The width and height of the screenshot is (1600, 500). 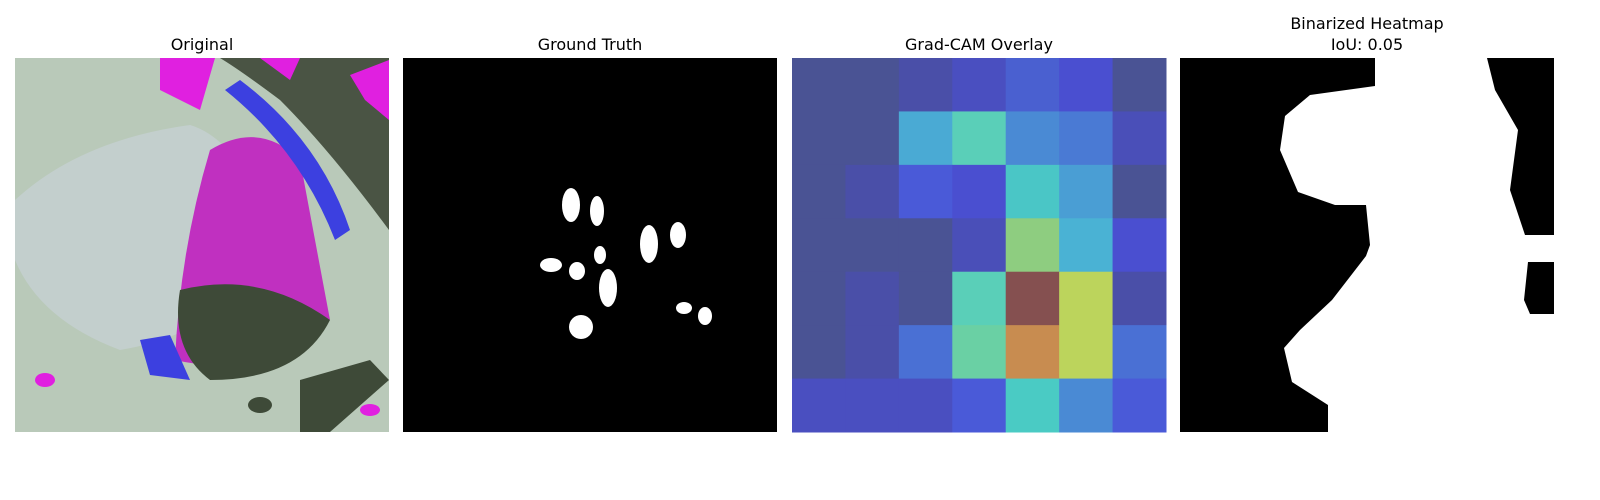 What do you see at coordinates (590, 44) in the screenshot?
I see `panel-title: Ground Truth` at bounding box center [590, 44].